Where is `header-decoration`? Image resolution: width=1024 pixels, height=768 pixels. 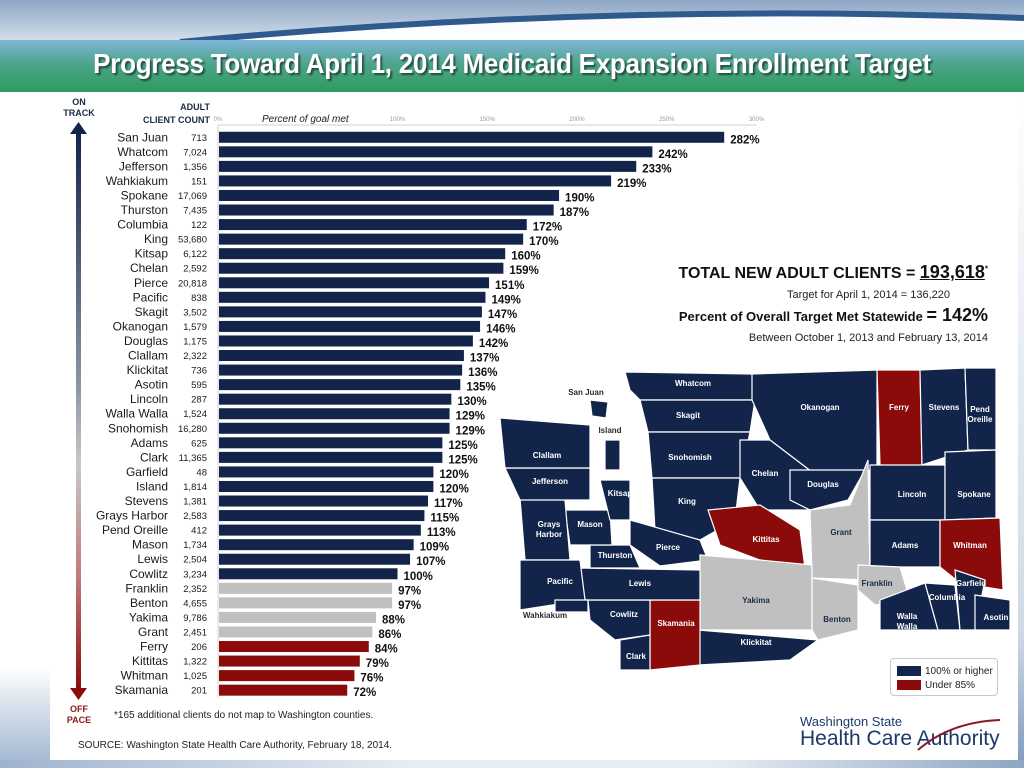 header-decoration is located at coordinates (512, 21).